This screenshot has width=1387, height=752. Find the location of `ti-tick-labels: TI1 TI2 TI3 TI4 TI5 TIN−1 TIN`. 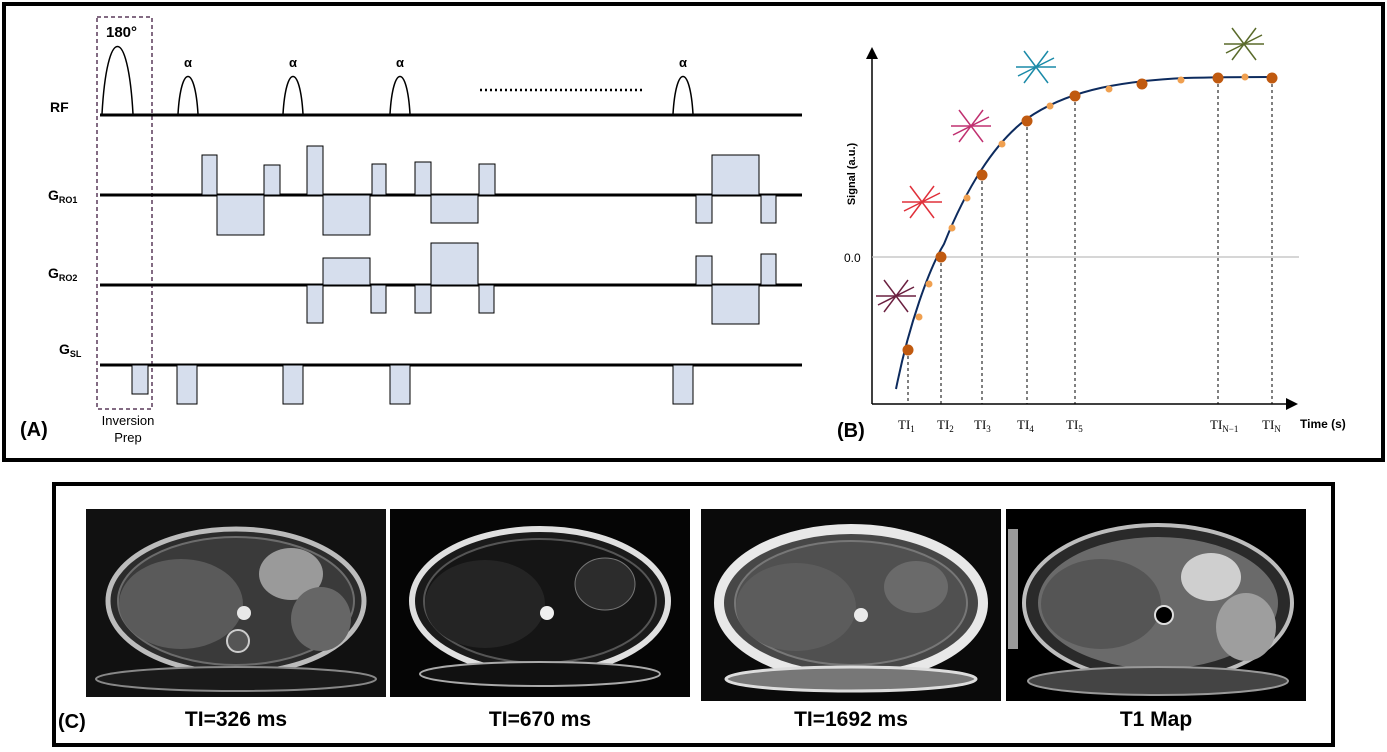

ti-tick-labels: TI1 TI2 TI3 TI4 TI5 TIN−1 TIN is located at coordinates (1089, 425).